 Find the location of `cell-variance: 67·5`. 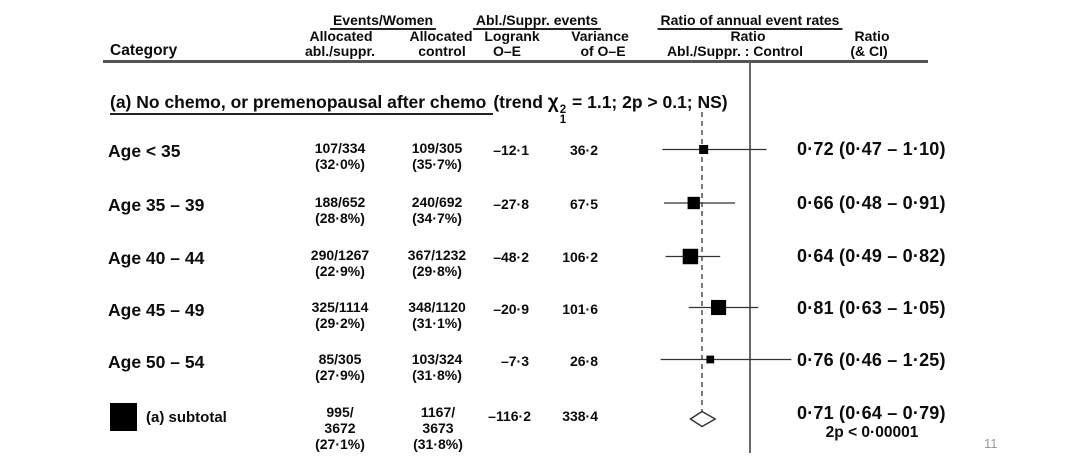

cell-variance: 67·5 is located at coordinates (583, 204).